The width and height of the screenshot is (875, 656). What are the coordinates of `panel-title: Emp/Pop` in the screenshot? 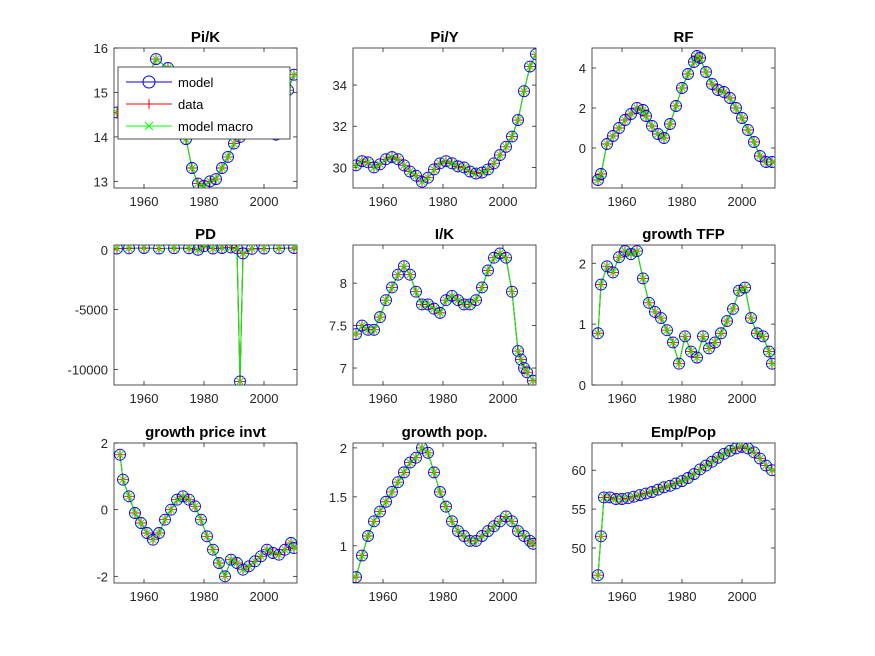 It's located at (683, 432).